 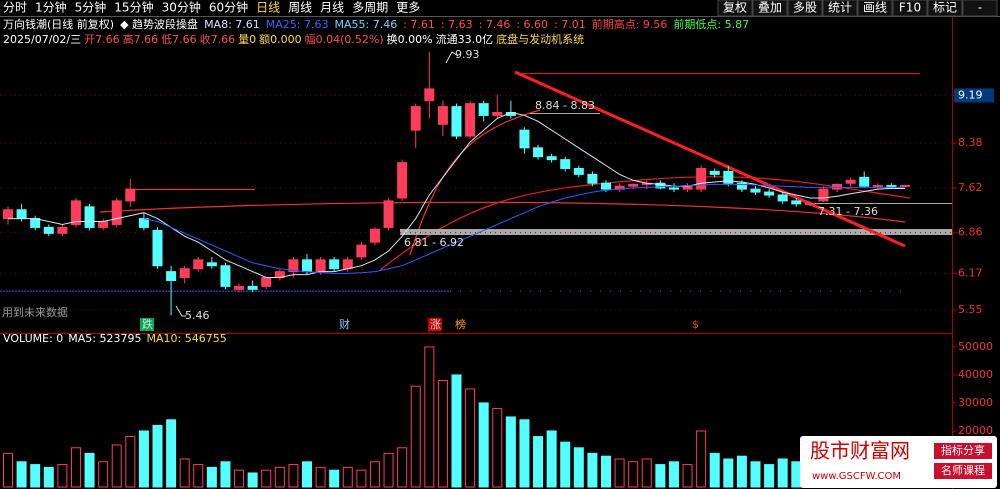 What do you see at coordinates (42, 39) in the screenshot?
I see `header-text: 2025/07/02/三` at bounding box center [42, 39].